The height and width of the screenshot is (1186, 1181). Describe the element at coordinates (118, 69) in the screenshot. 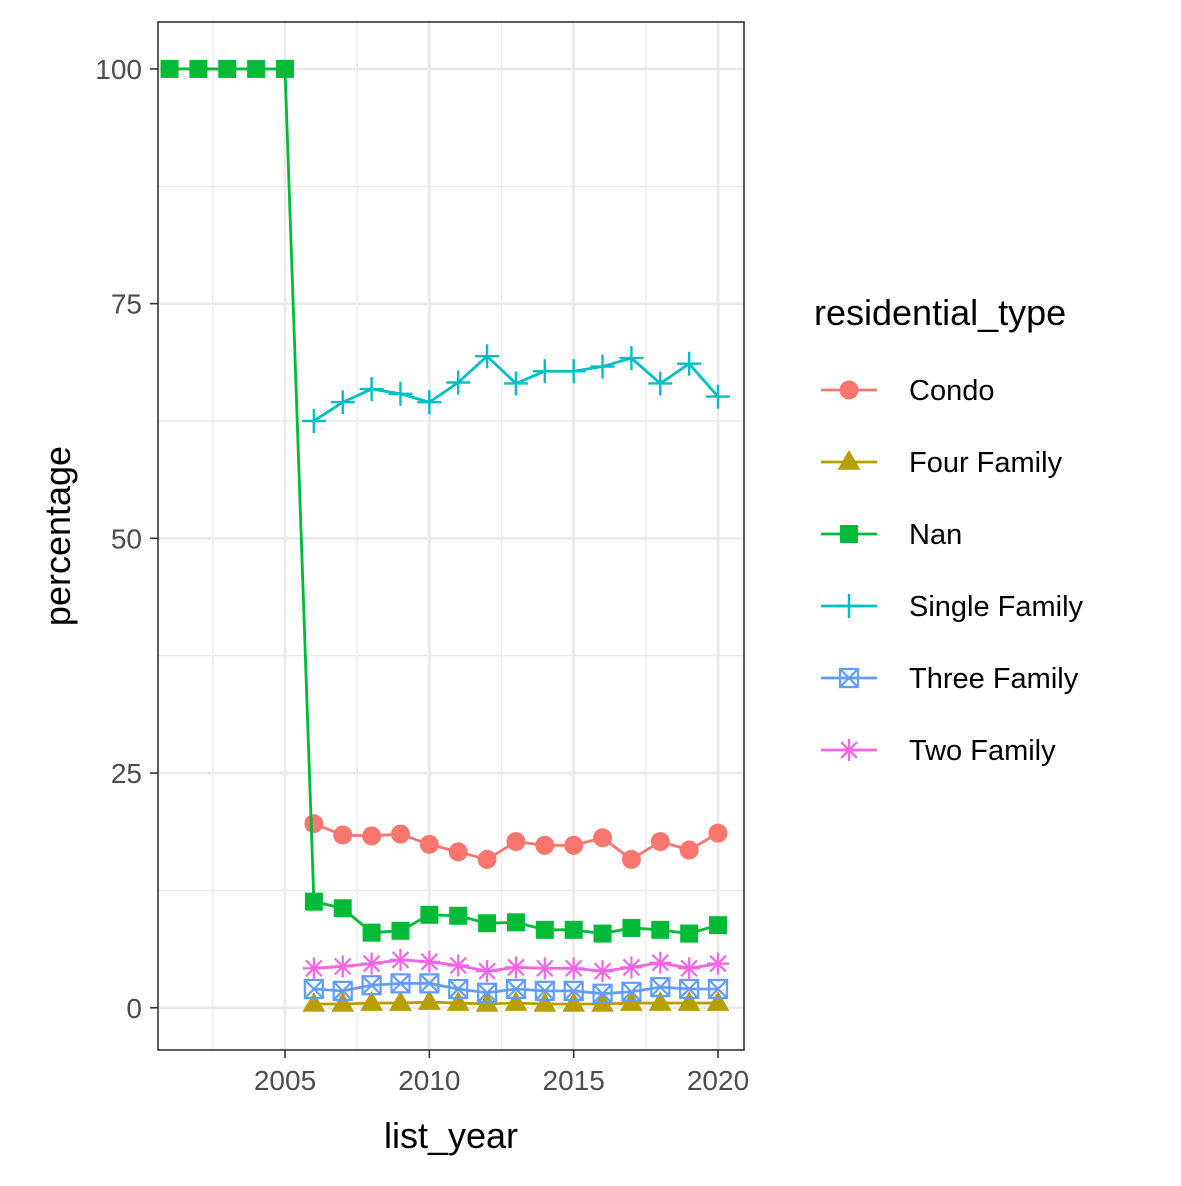

I see `y-tick-label: 100` at that location.